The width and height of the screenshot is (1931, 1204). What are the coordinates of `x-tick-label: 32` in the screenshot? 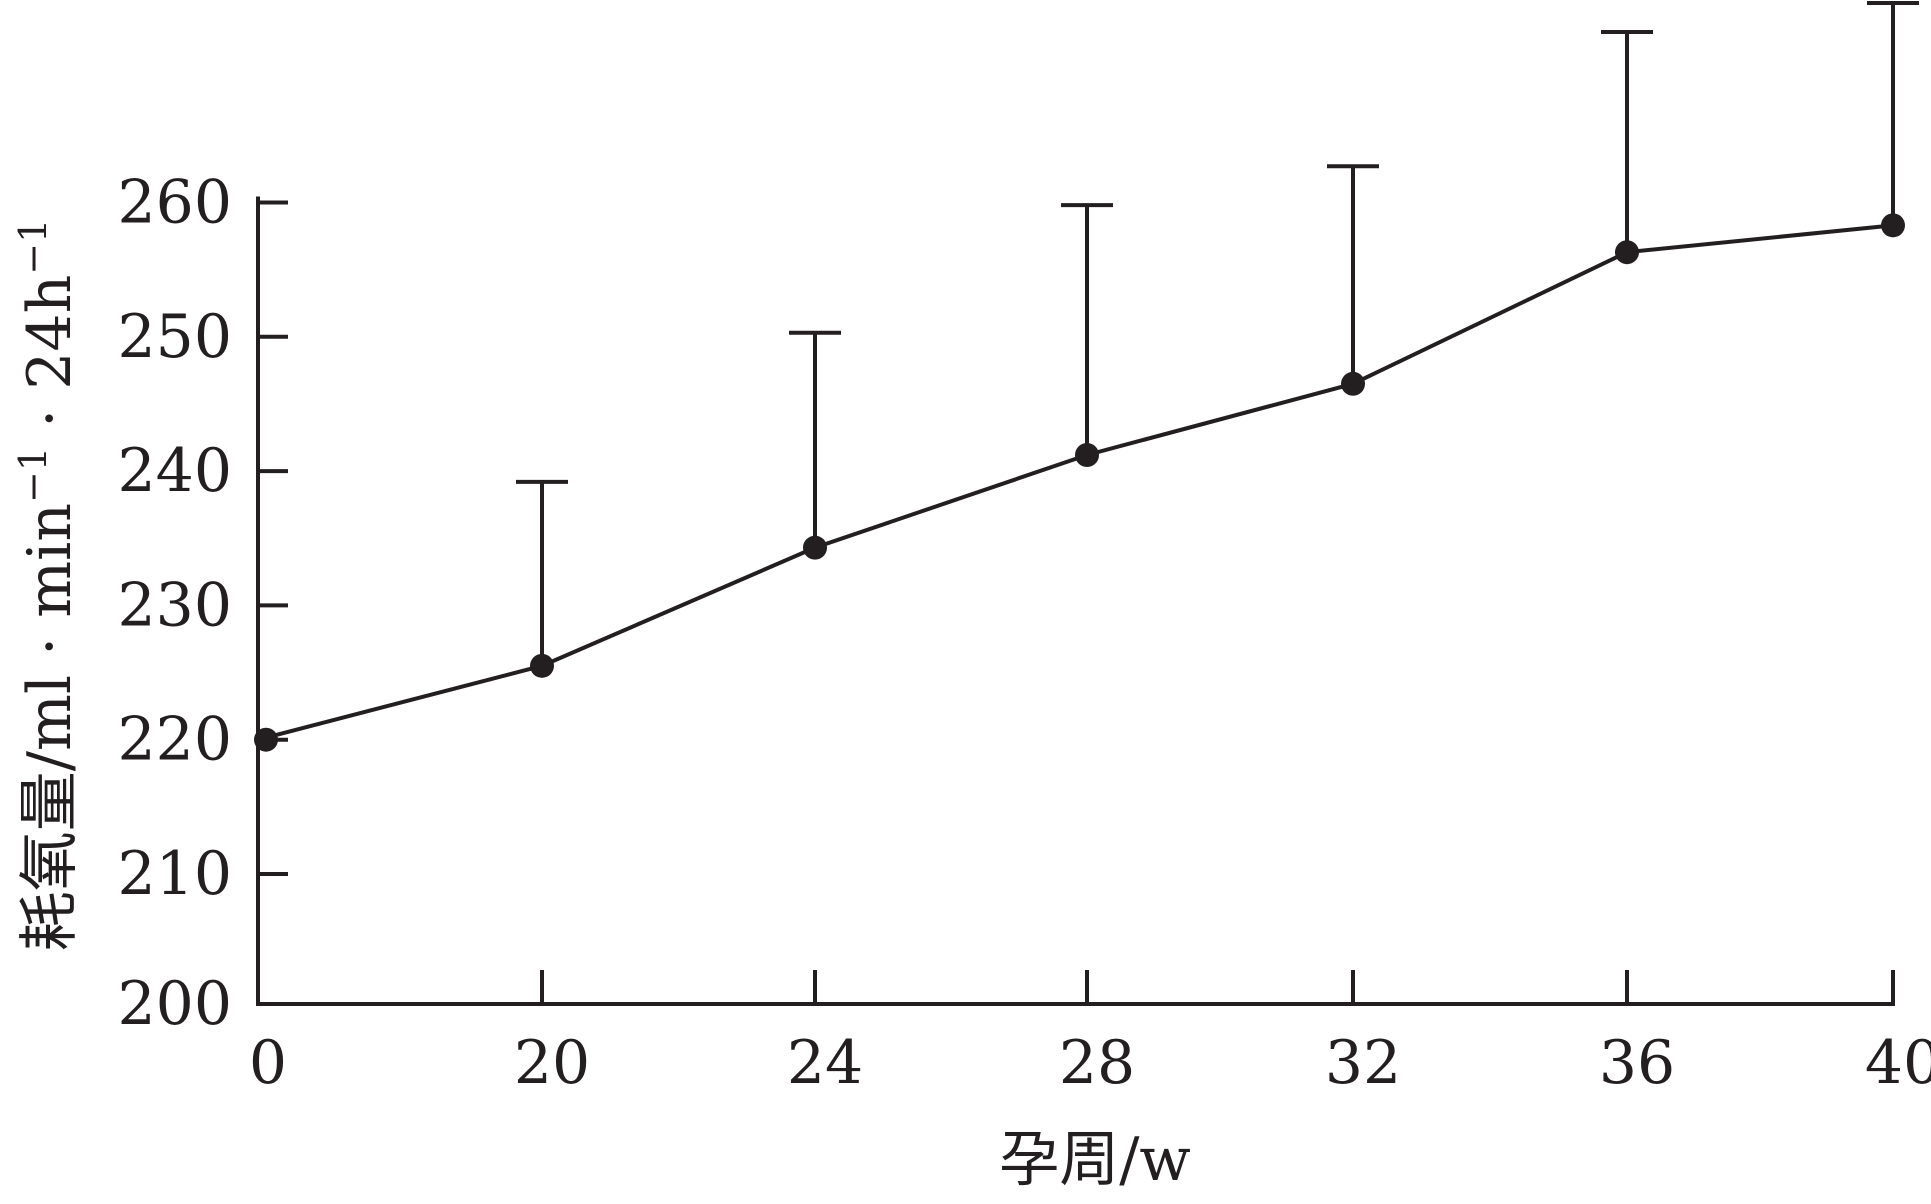 It's located at (1363, 1063).